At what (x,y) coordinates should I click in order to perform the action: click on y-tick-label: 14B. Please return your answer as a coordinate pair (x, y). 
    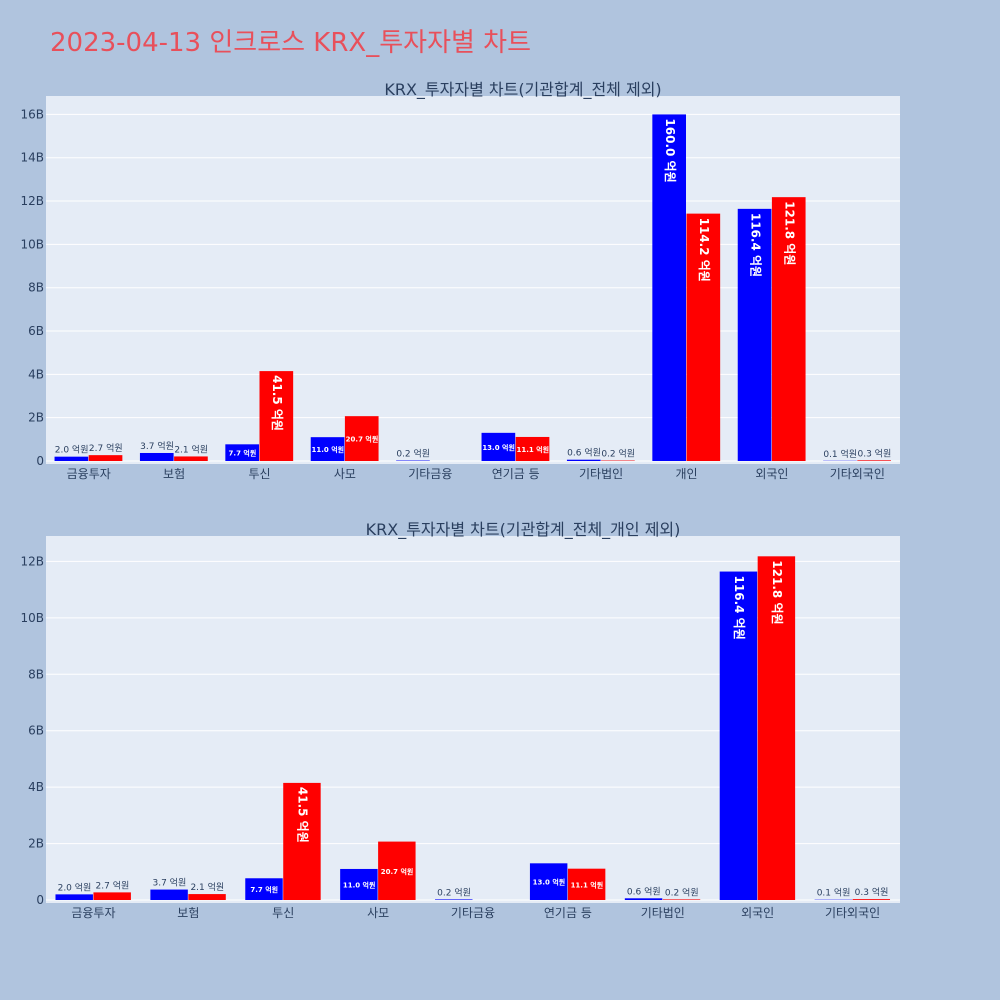
    Looking at the image, I should click on (32, 158).